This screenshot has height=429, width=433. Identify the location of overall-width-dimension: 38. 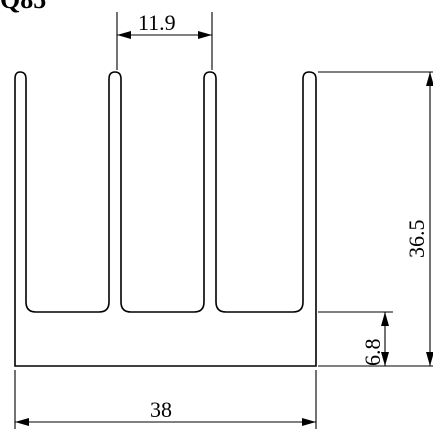
(165, 399).